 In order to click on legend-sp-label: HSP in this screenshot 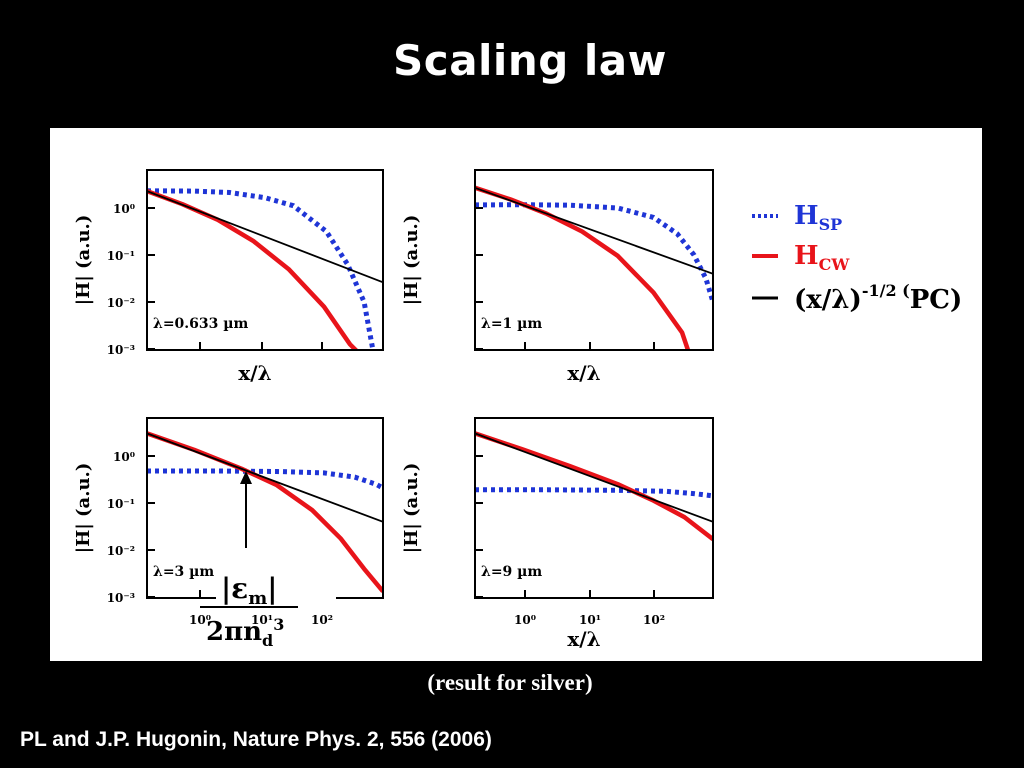, I will do `click(818, 217)`.